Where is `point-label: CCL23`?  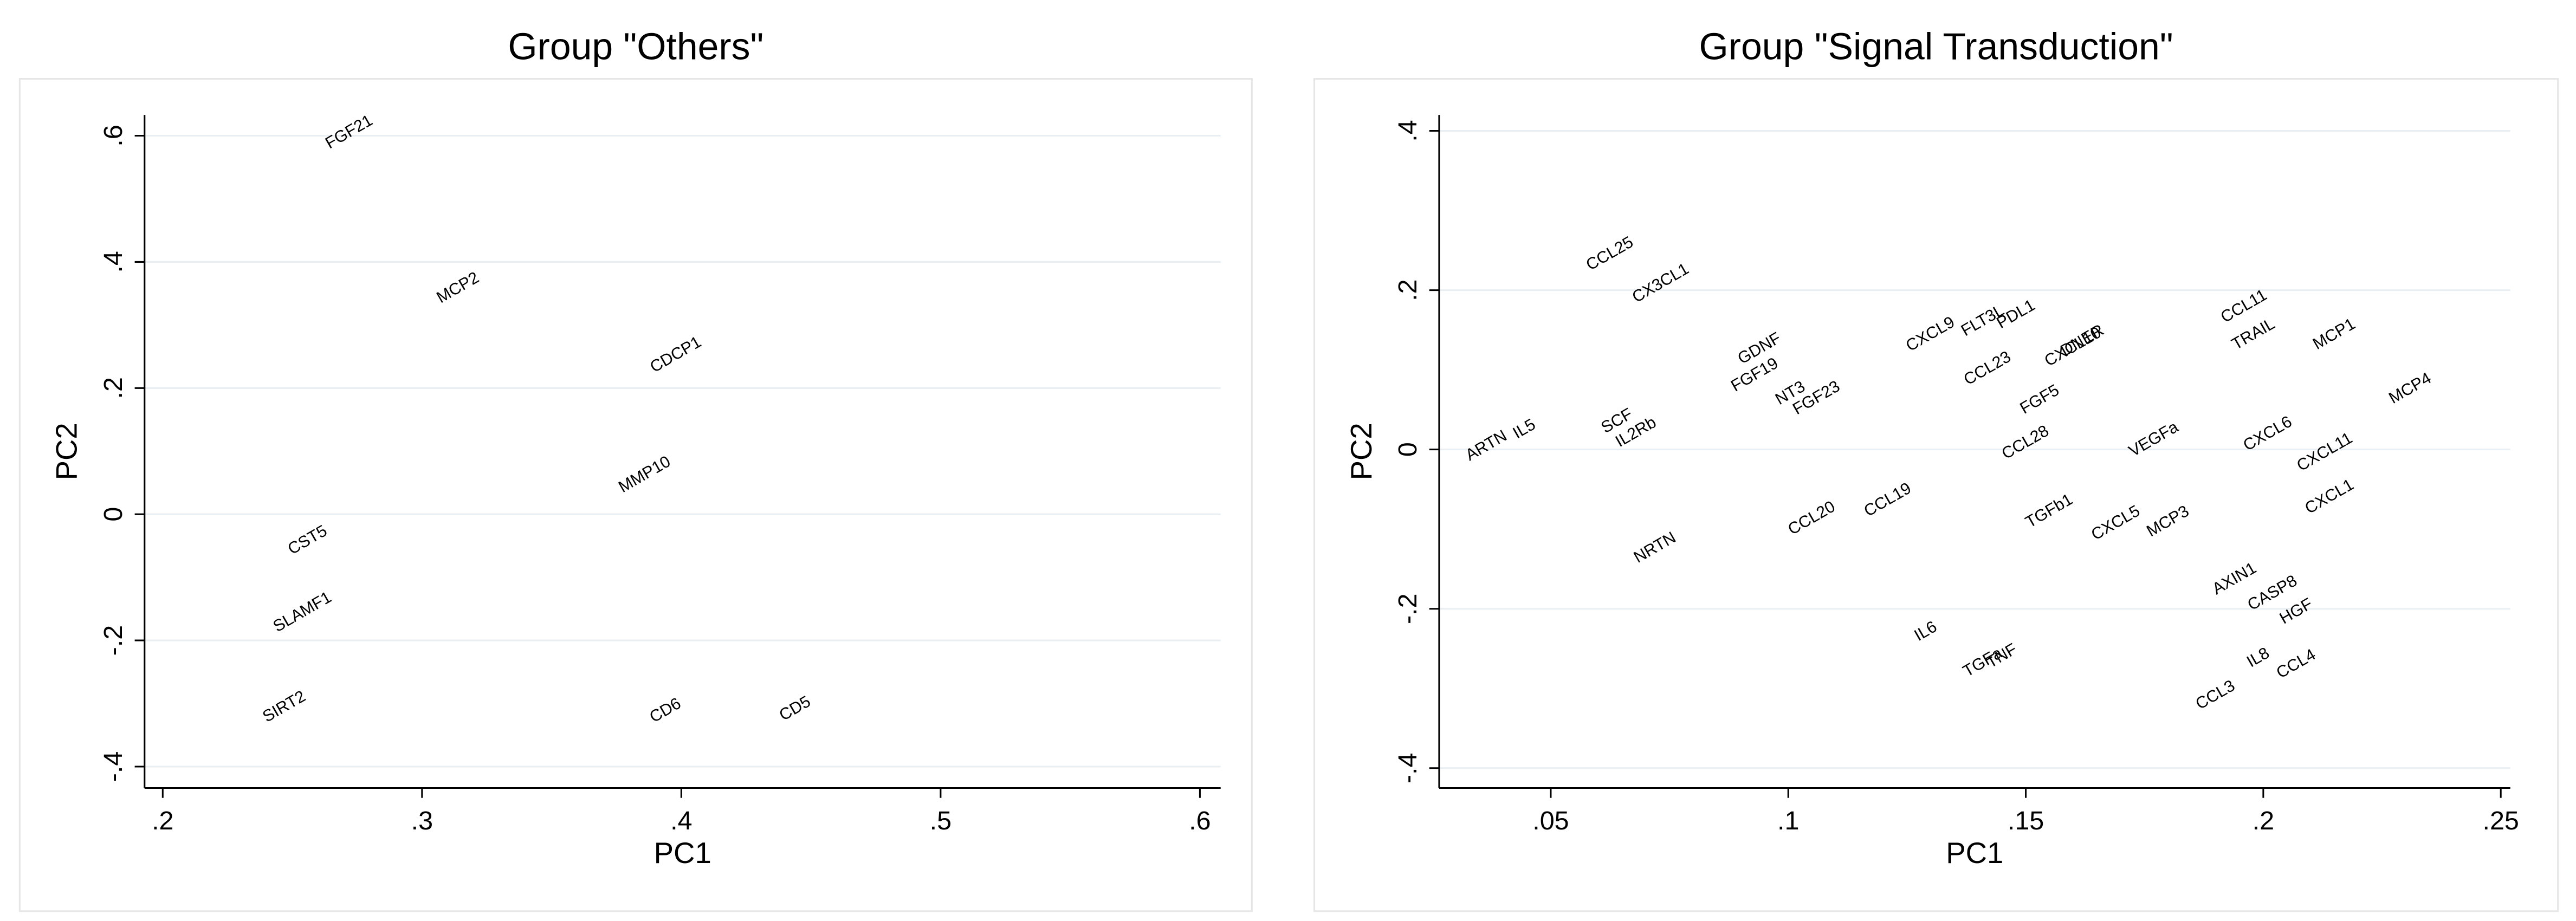 point-label: CCL23 is located at coordinates (1987, 368).